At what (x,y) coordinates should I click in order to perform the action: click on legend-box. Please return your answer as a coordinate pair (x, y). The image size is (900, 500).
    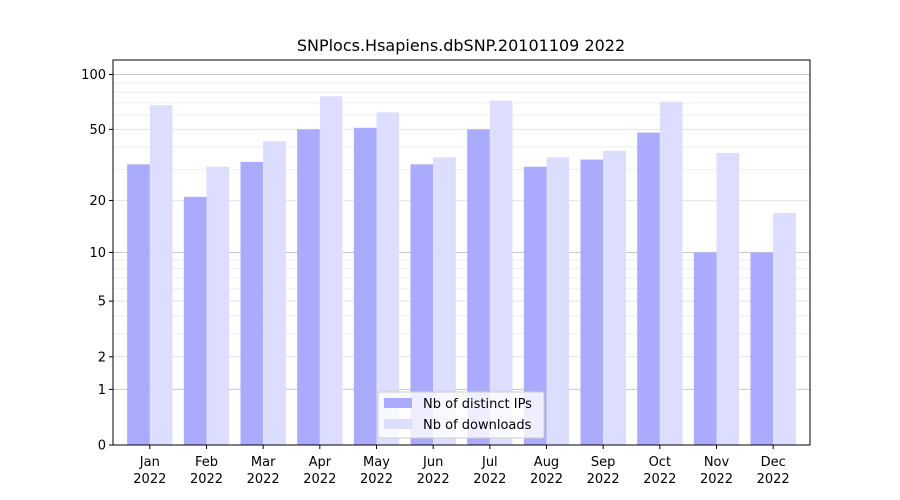
    Looking at the image, I should click on (461, 415).